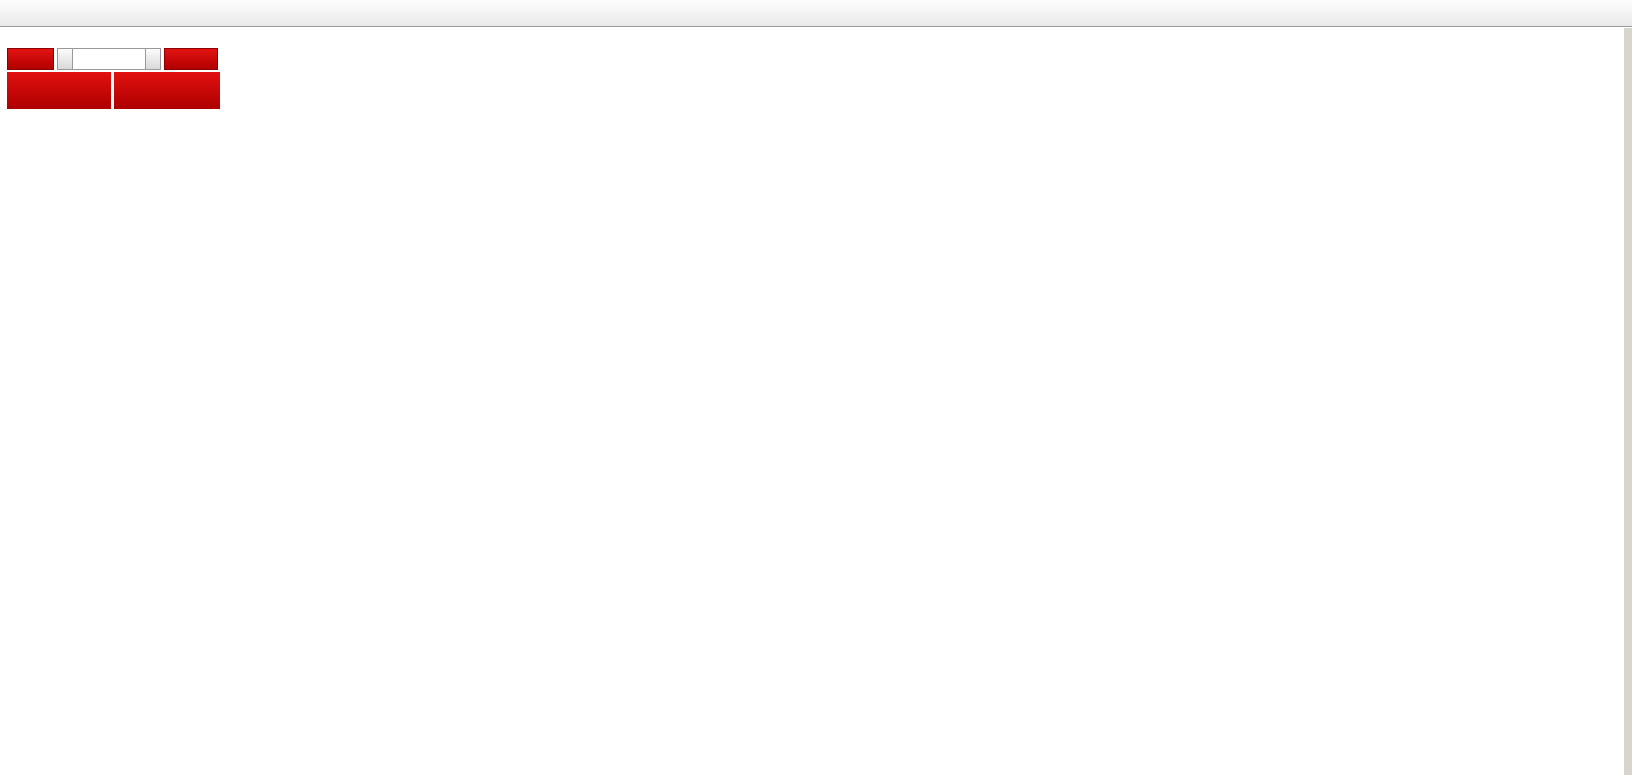 The height and width of the screenshot is (775, 1632). I want to click on buy-price, so click(167, 90).